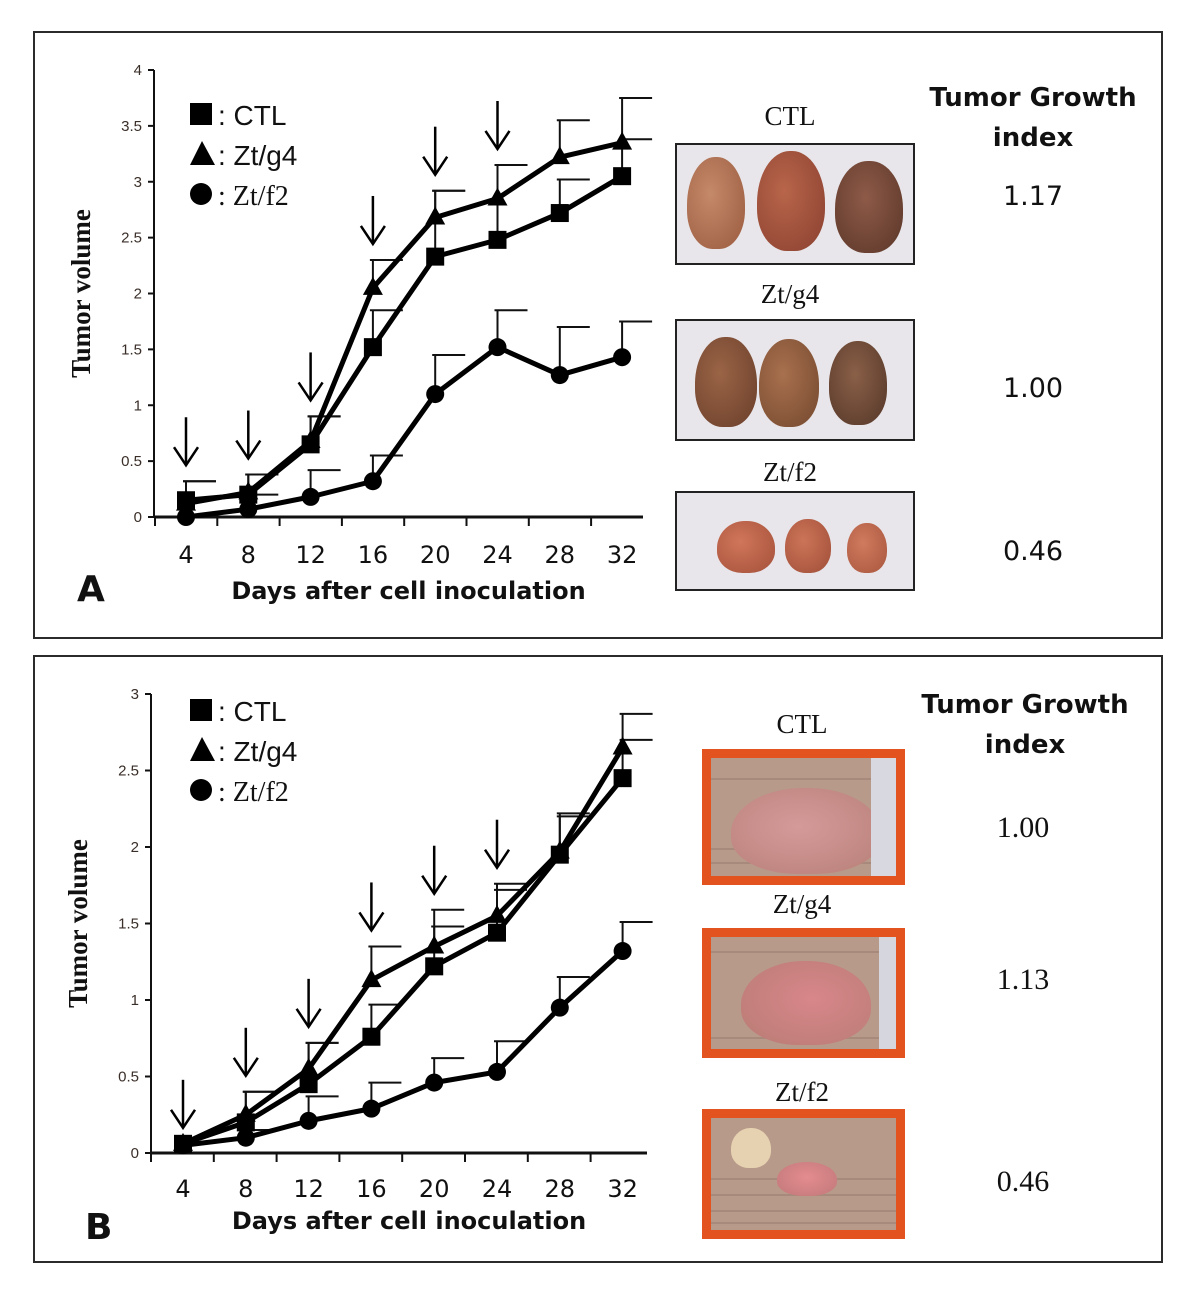 The height and width of the screenshot is (1302, 1200). I want to click on tgi-title-a: Tumor Growth index, so click(1033, 118).